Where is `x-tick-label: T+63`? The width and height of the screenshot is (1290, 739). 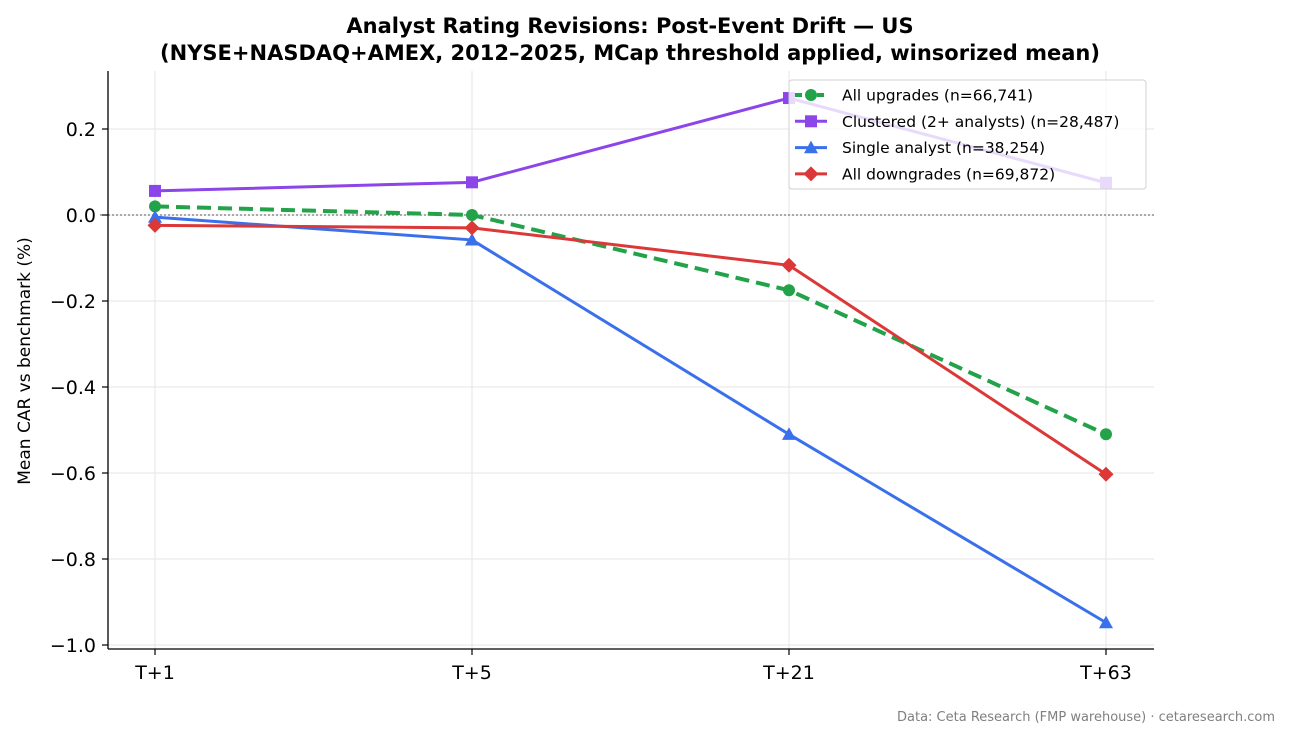 x-tick-label: T+63 is located at coordinates (1105, 673).